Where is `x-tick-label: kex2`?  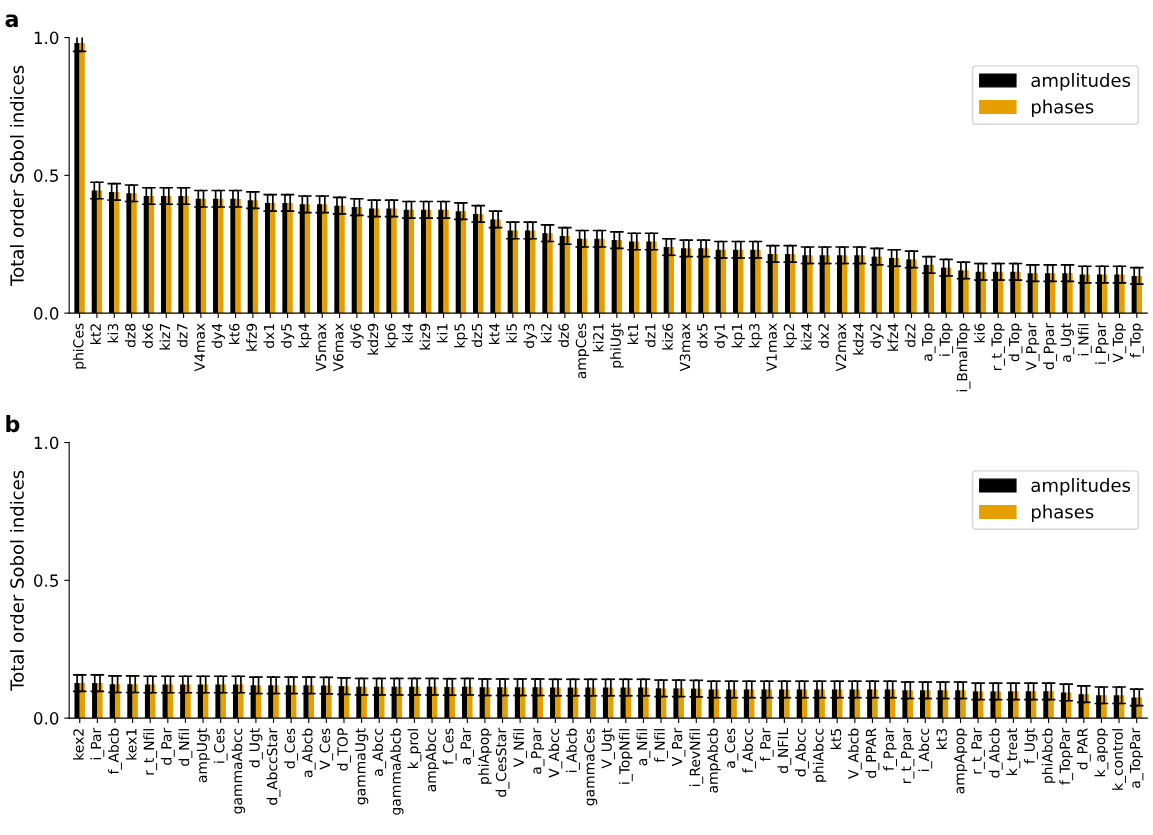
x-tick-label: kex2 is located at coordinates (78, 744).